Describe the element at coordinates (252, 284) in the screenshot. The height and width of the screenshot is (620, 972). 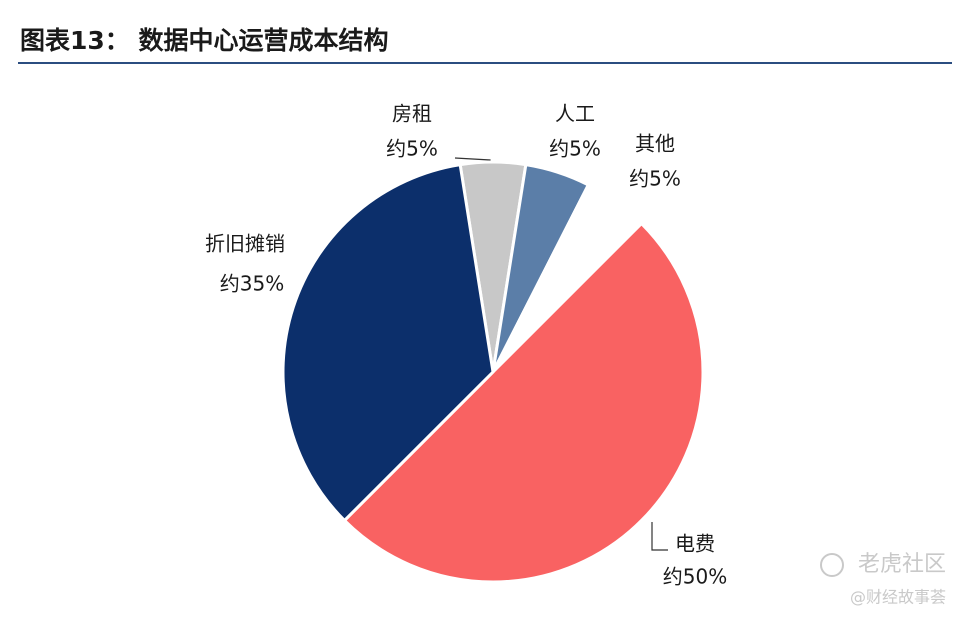
I see `slice-value-label: 约35%` at that location.